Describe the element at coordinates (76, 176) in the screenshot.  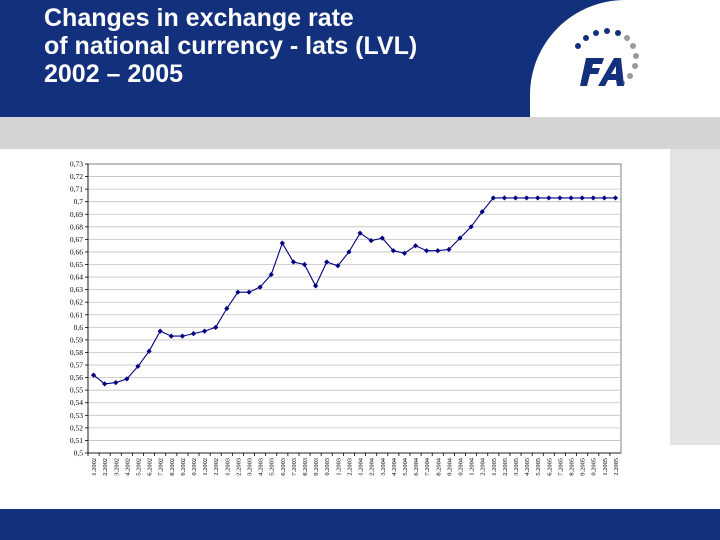
I see `y-tick-label: 0,72` at that location.